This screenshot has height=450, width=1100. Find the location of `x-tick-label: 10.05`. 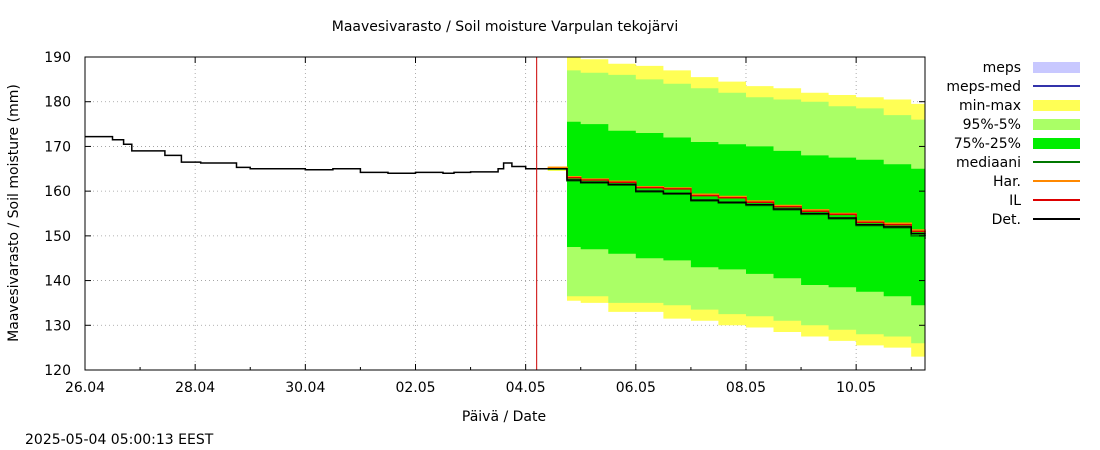

x-tick-label: 10.05 is located at coordinates (856, 388).